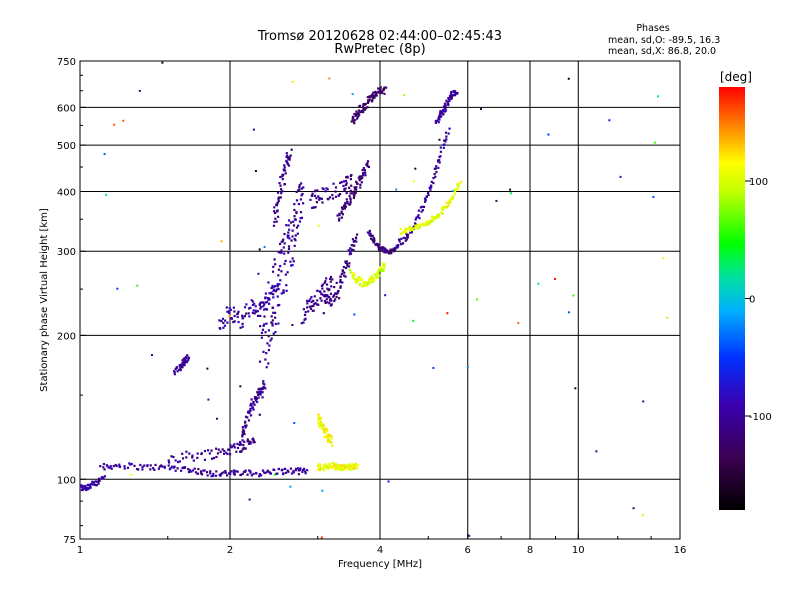 This screenshot has width=800, height=600. I want to click on x-tick-label: 6, so click(468, 550).